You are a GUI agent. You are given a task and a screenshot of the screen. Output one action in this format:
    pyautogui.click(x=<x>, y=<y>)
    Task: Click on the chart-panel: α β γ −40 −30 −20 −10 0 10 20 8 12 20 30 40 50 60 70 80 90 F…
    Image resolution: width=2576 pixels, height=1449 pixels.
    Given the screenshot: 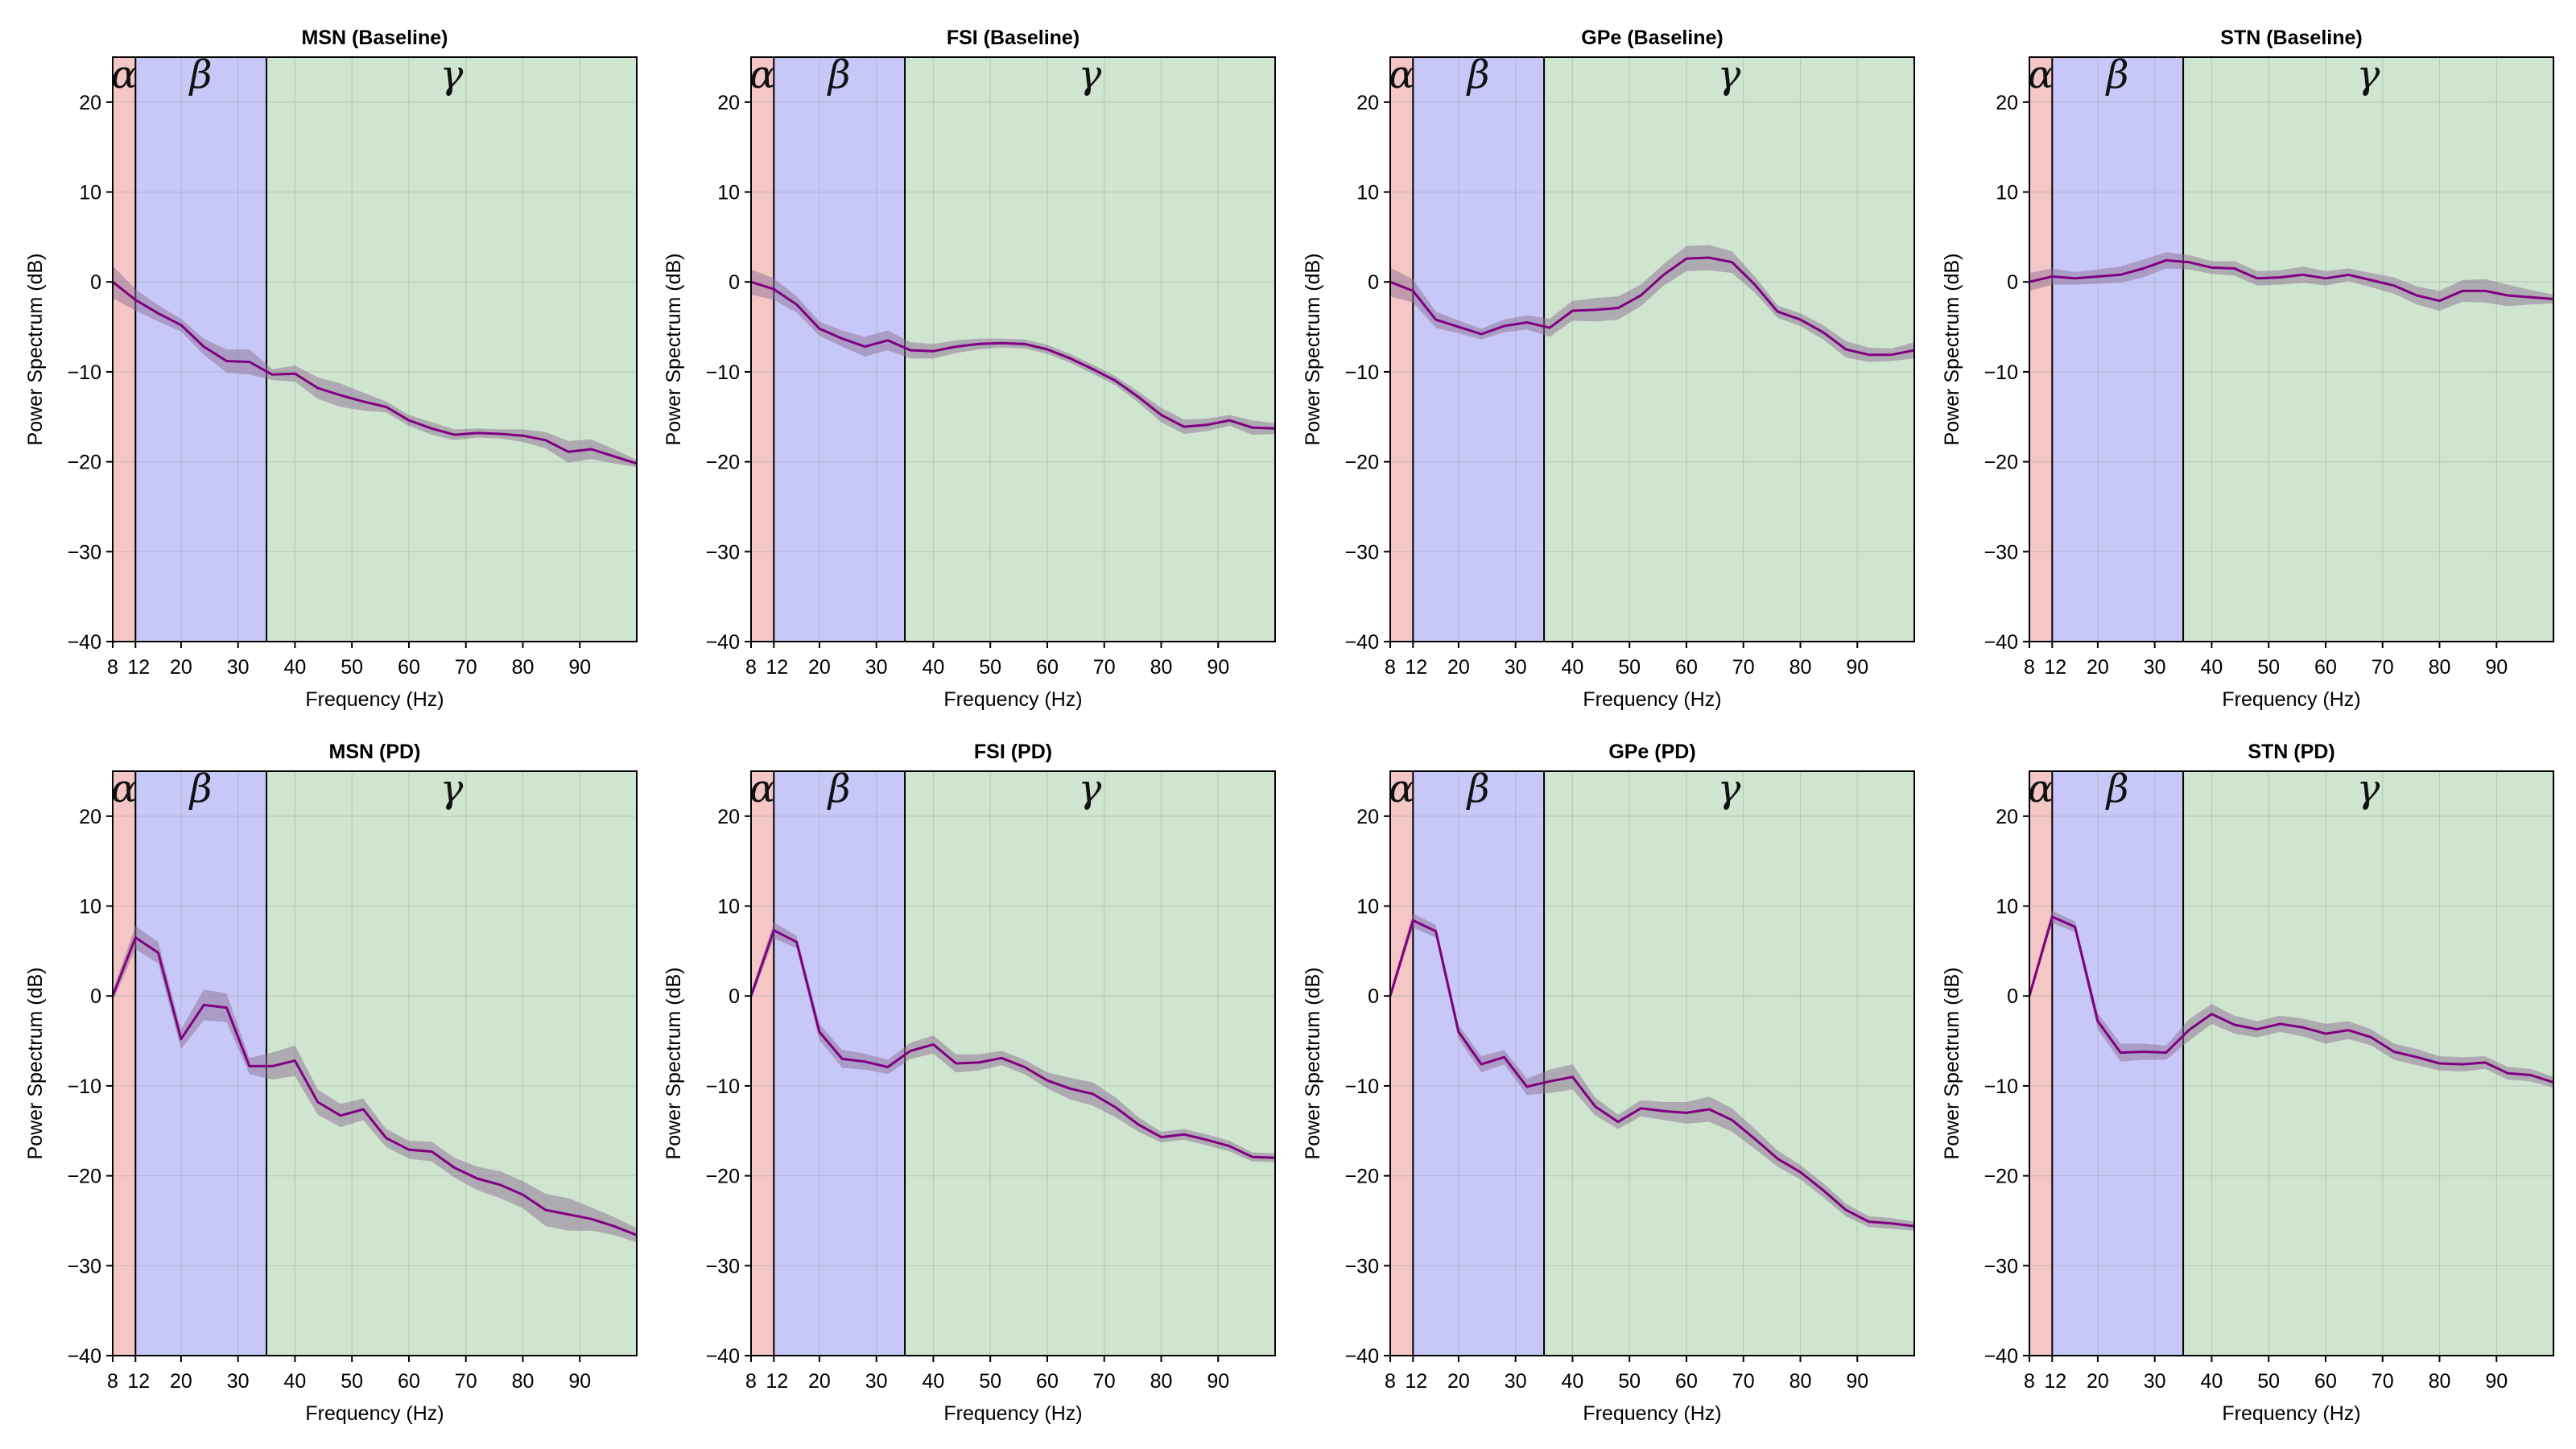 What is the action you would take?
    pyautogui.click(x=969, y=369)
    